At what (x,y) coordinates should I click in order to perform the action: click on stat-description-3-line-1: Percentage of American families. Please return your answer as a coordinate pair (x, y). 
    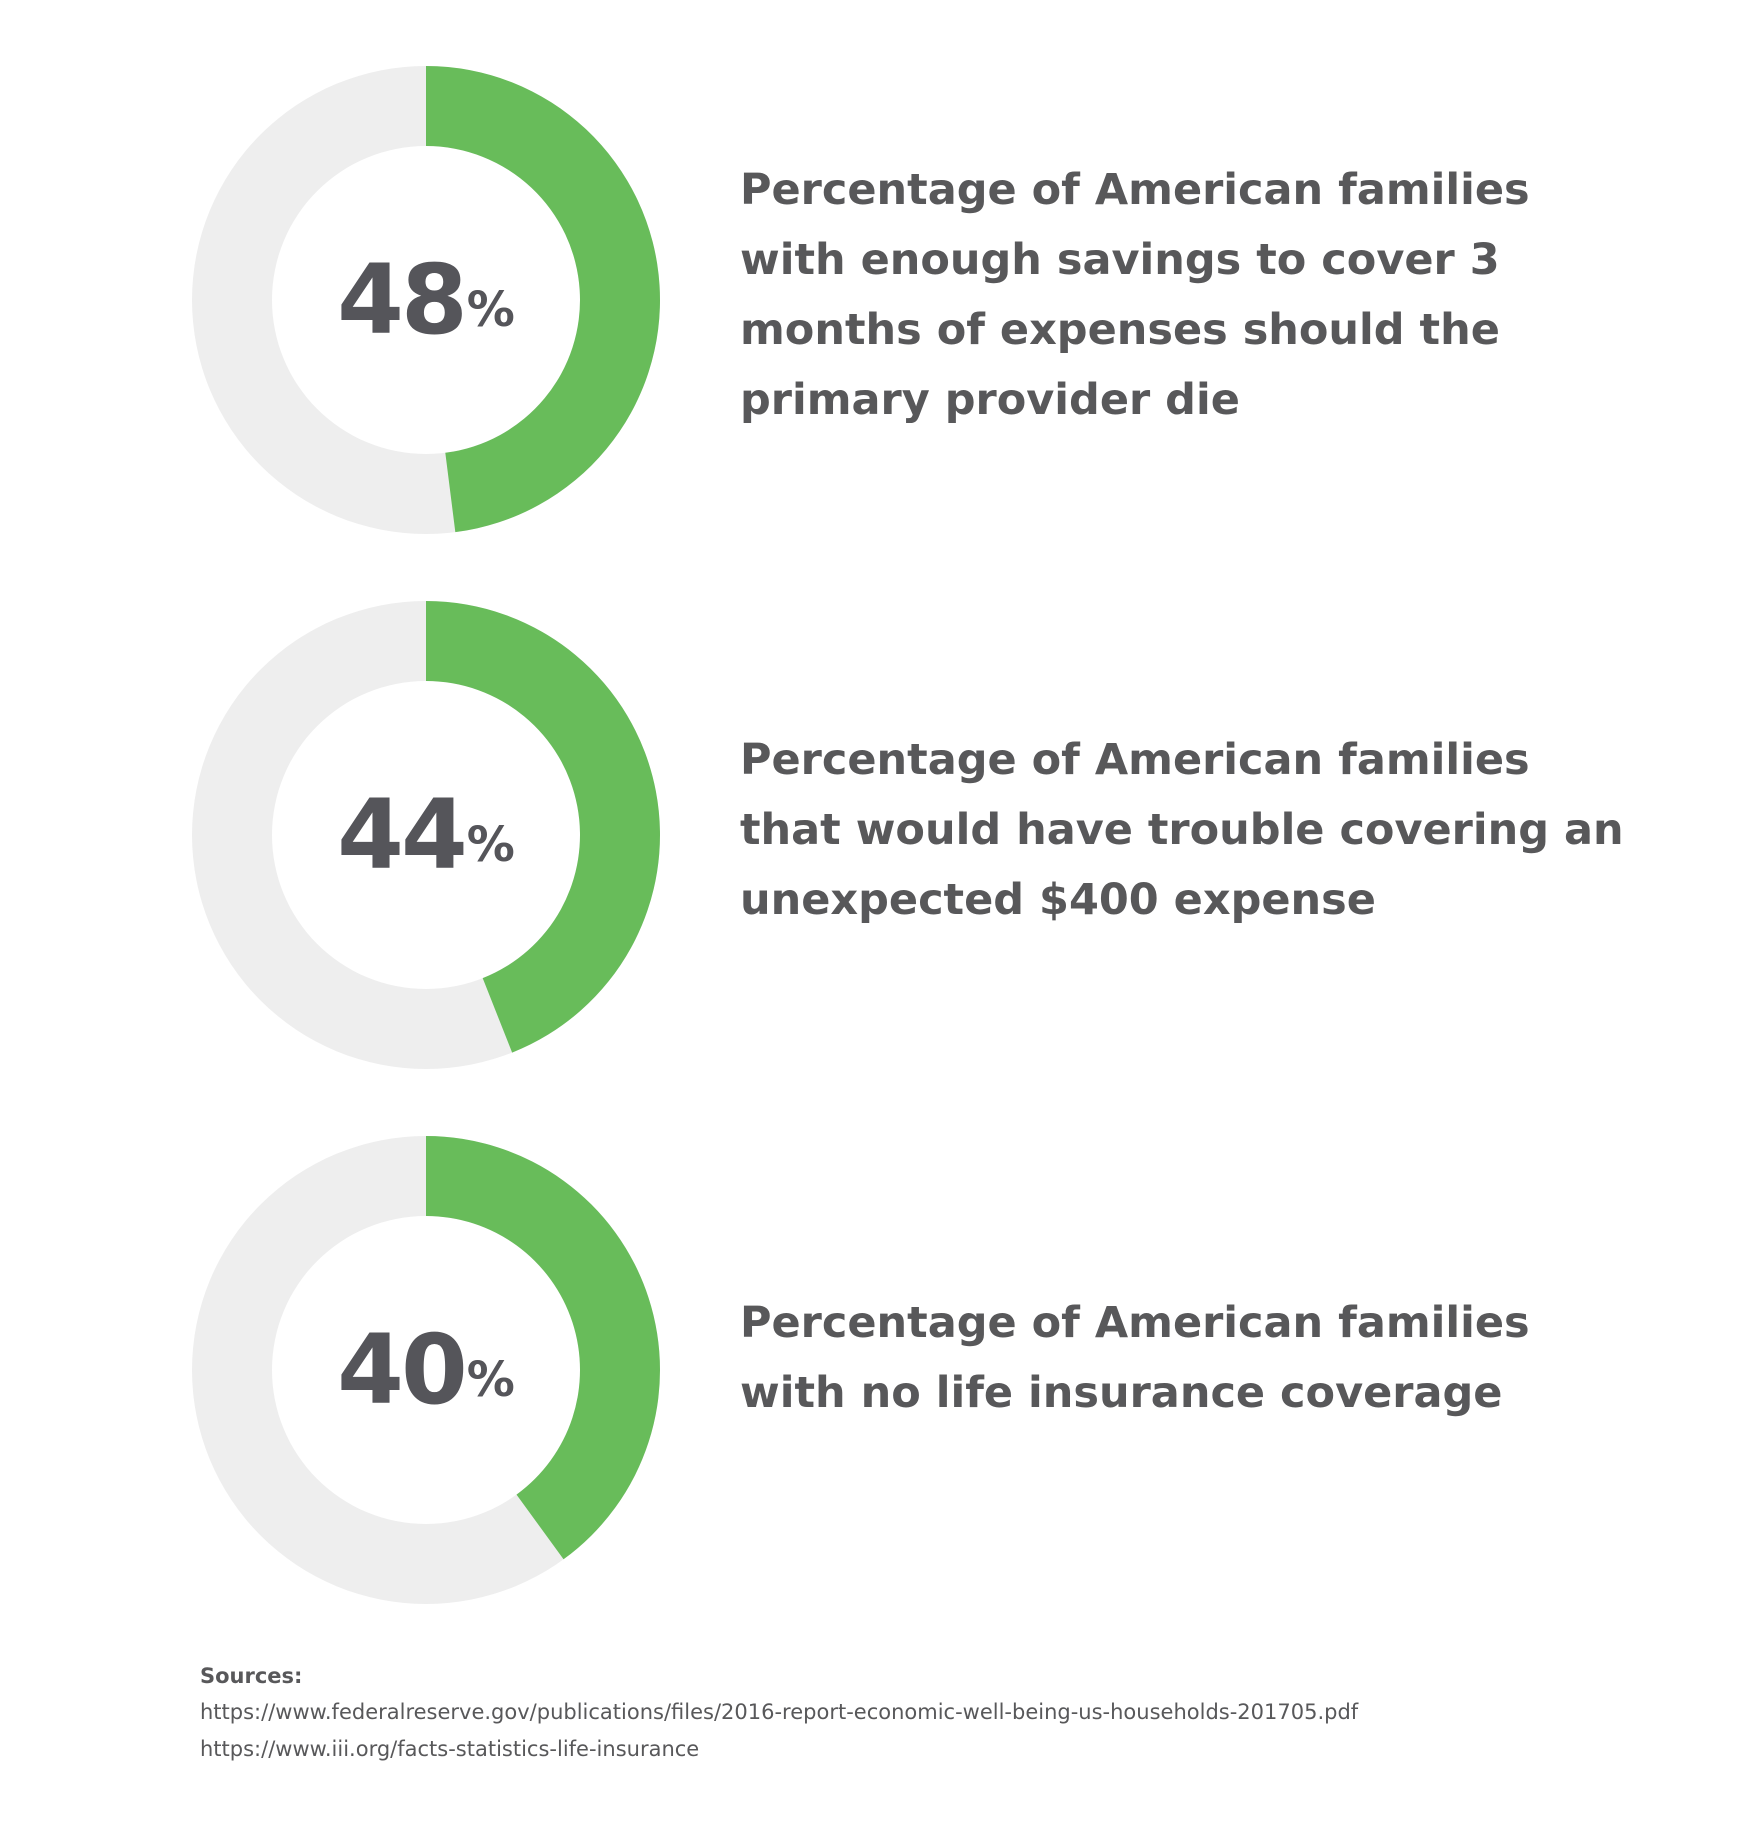
    Looking at the image, I should click on (1135, 1323).